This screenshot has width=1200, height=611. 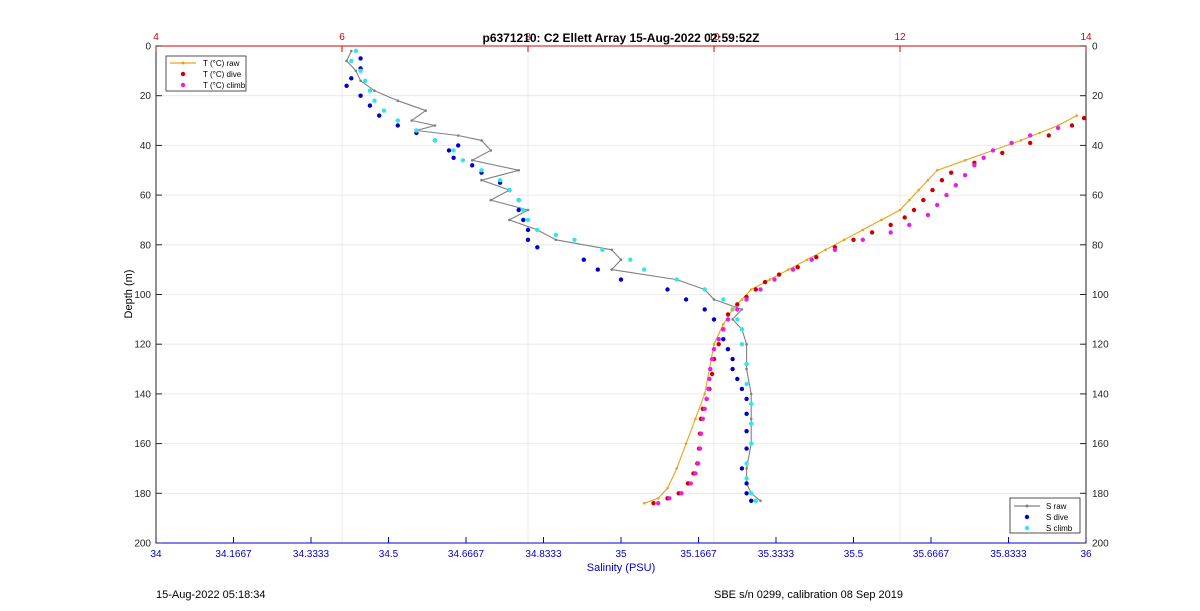 I want to click on legend-t-dive-marker, so click(x=183, y=74).